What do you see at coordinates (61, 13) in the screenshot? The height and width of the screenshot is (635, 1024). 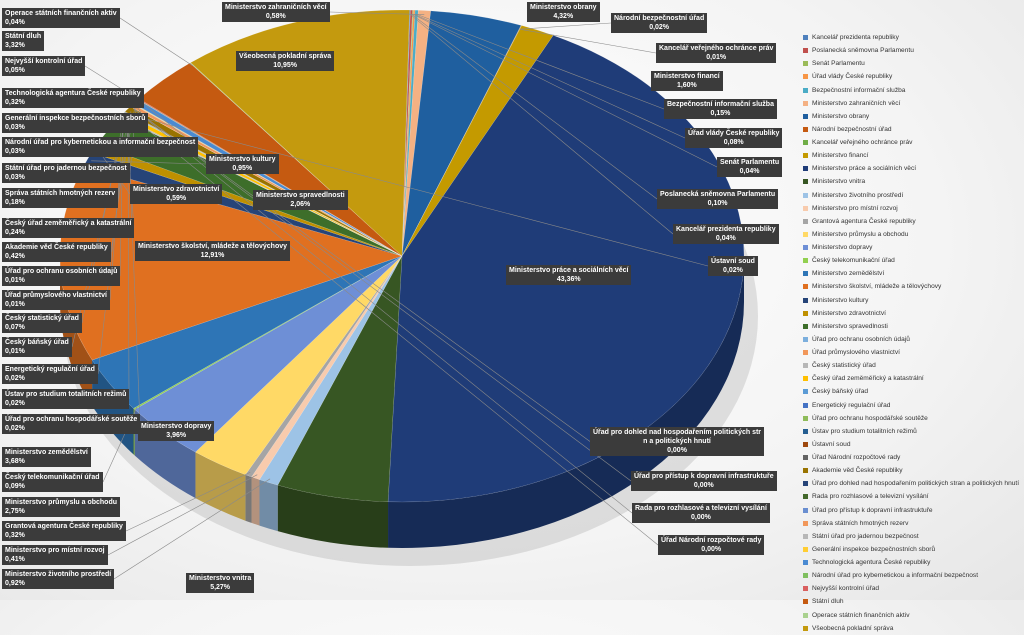 I see `data-label-name: Operace státních finančních aktiv` at bounding box center [61, 13].